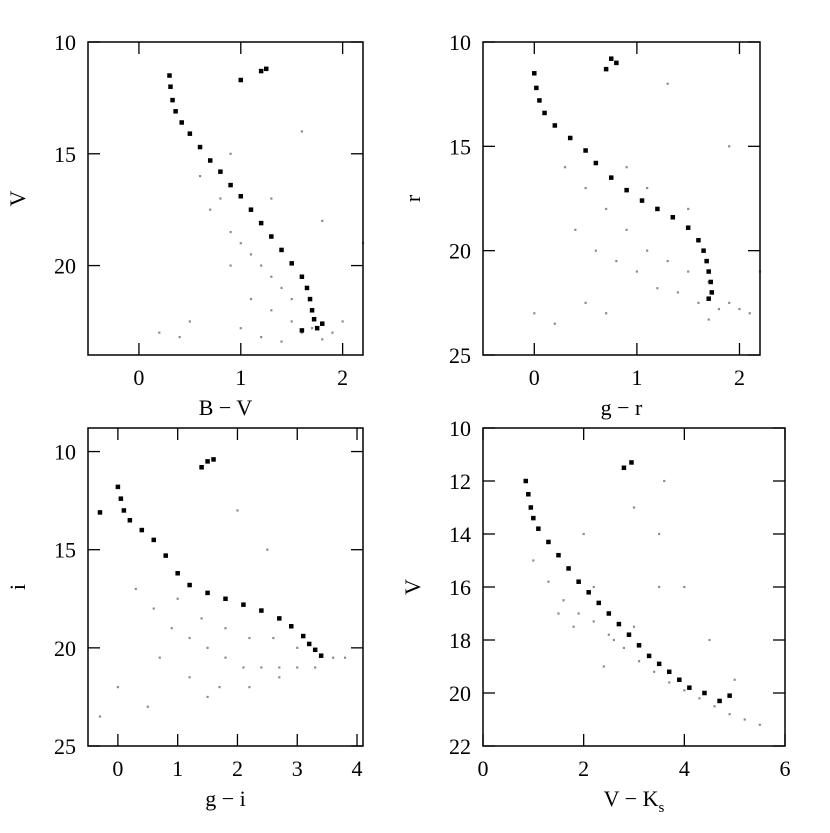 This screenshot has height=833, width=830. Describe the element at coordinates (636, 377) in the screenshot. I see `x-tick-label: 1` at that location.